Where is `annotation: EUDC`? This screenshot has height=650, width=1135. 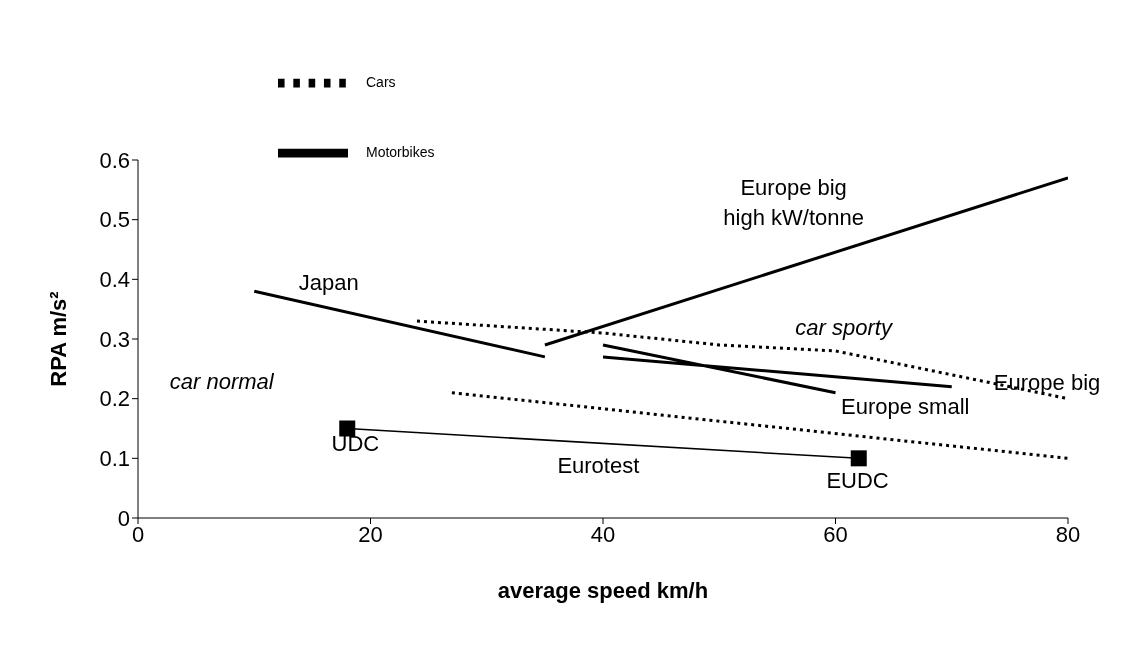 annotation: EUDC is located at coordinates (857, 480).